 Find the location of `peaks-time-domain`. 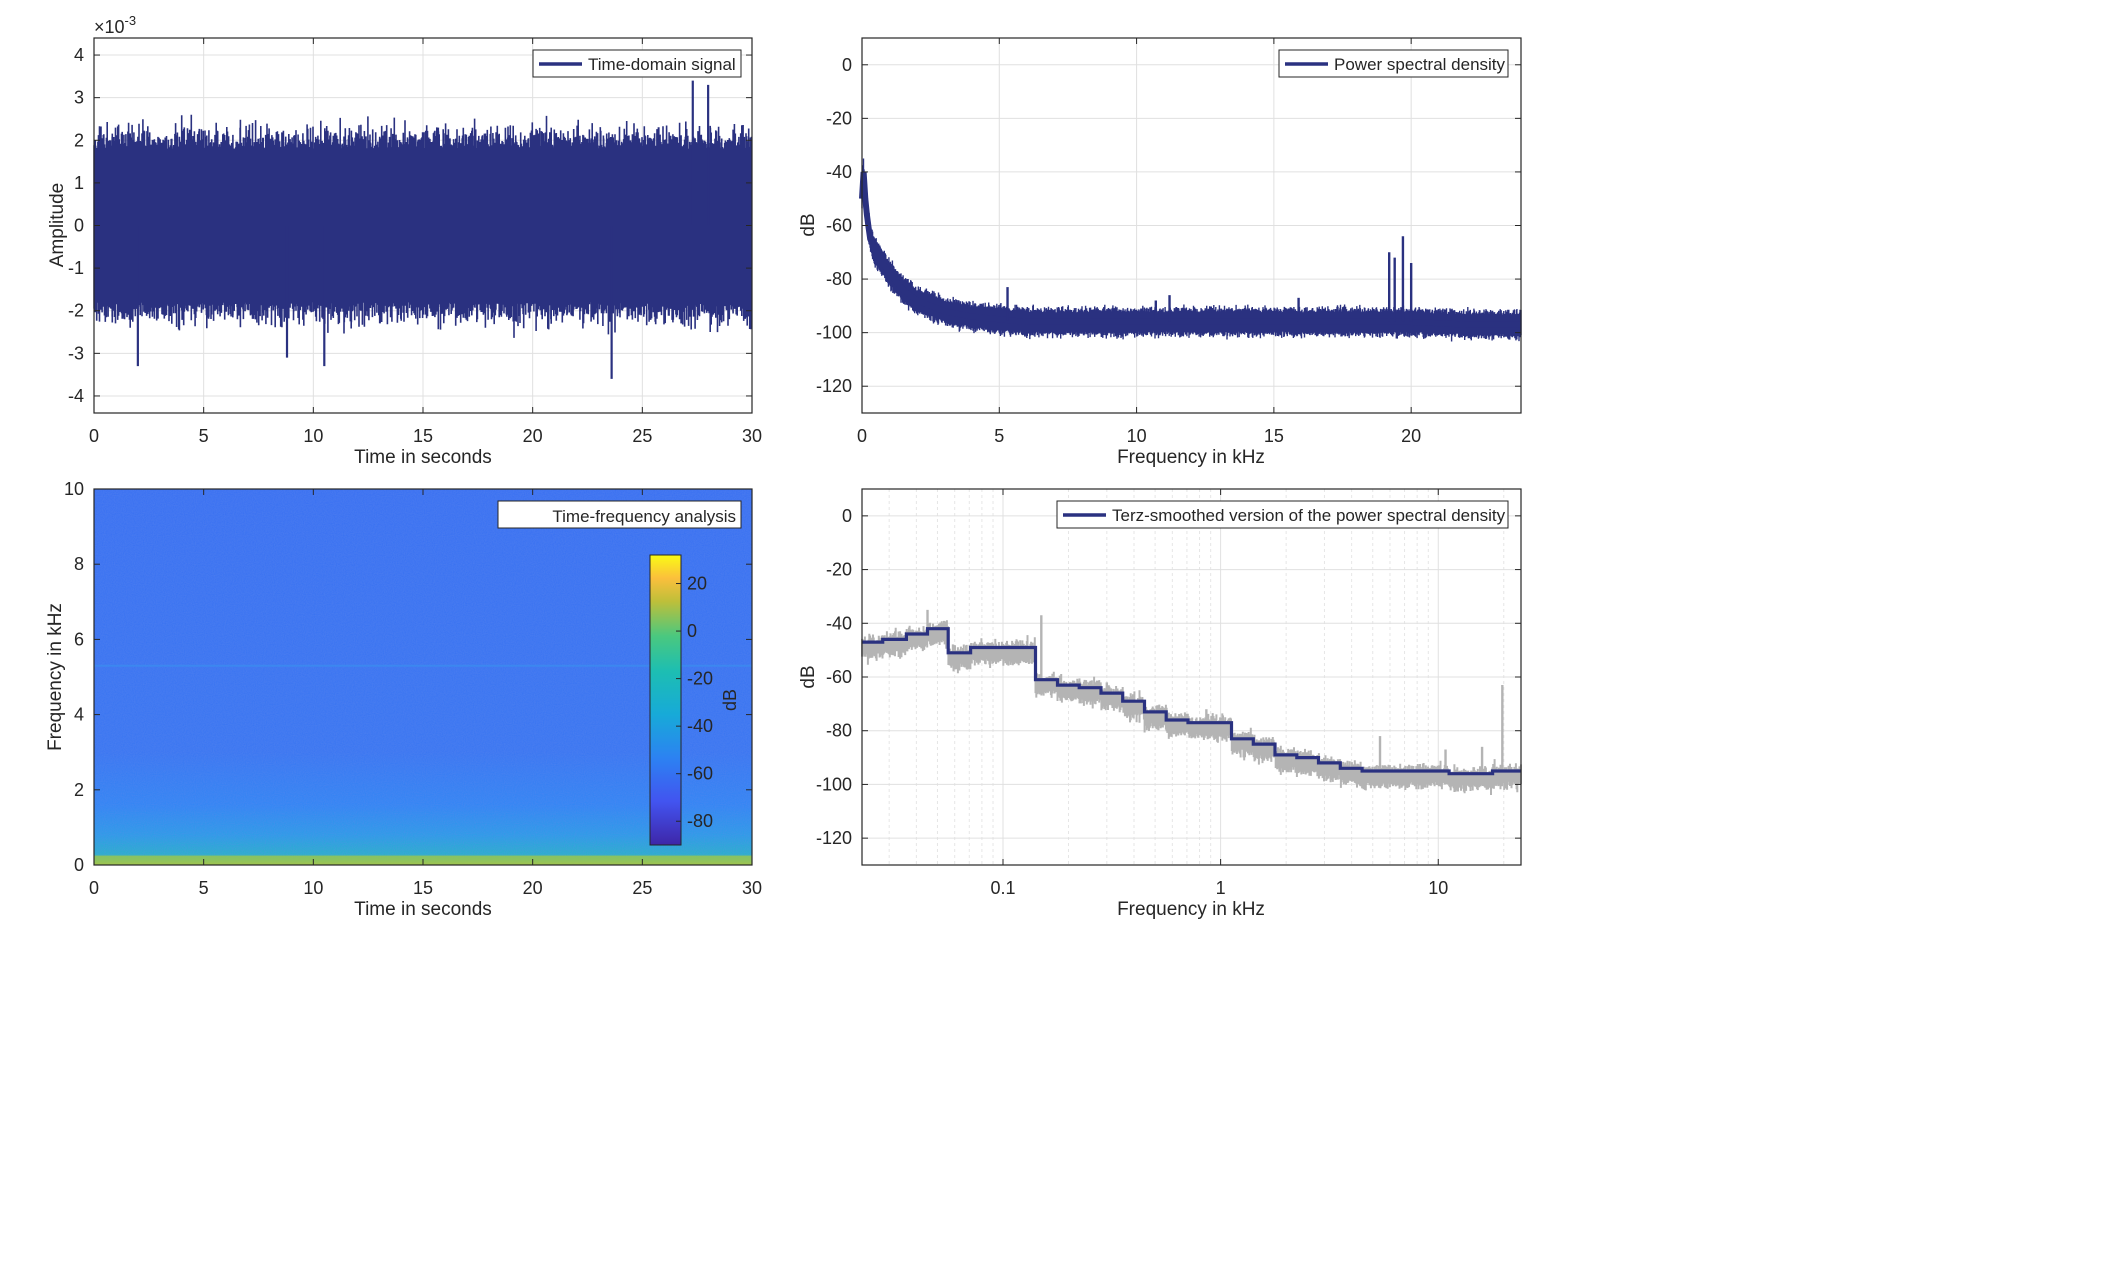

peaks-time-domain is located at coordinates (423, 229).